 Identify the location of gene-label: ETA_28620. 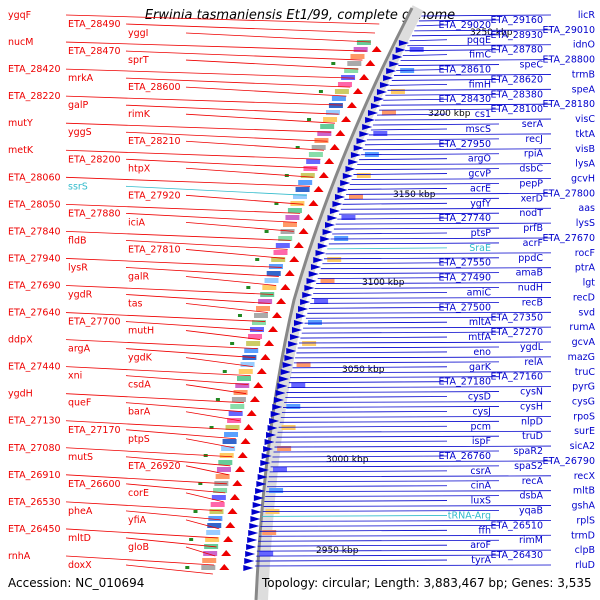
(516, 79).